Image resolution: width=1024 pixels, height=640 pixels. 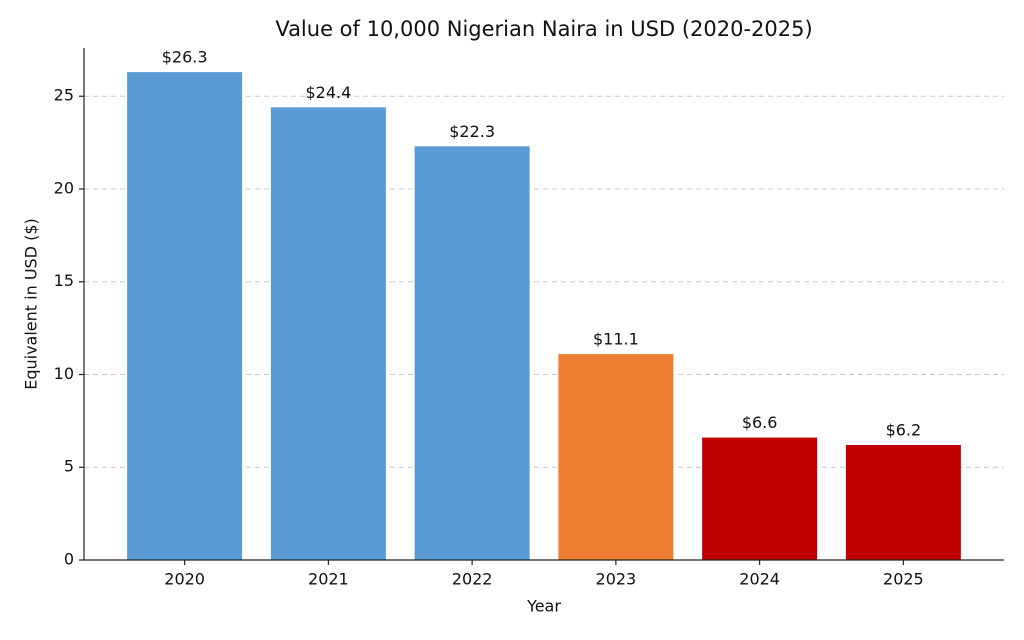 What do you see at coordinates (64, 187) in the screenshot?
I see `y-tick-label: 20` at bounding box center [64, 187].